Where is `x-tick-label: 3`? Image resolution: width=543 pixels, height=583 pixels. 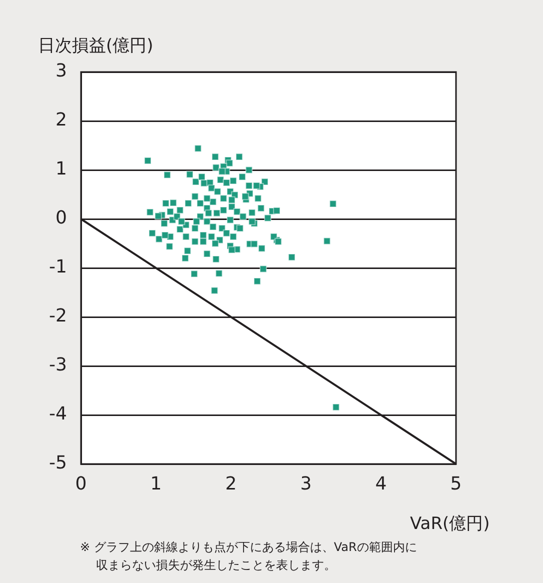 x-tick-label: 3 is located at coordinates (306, 483).